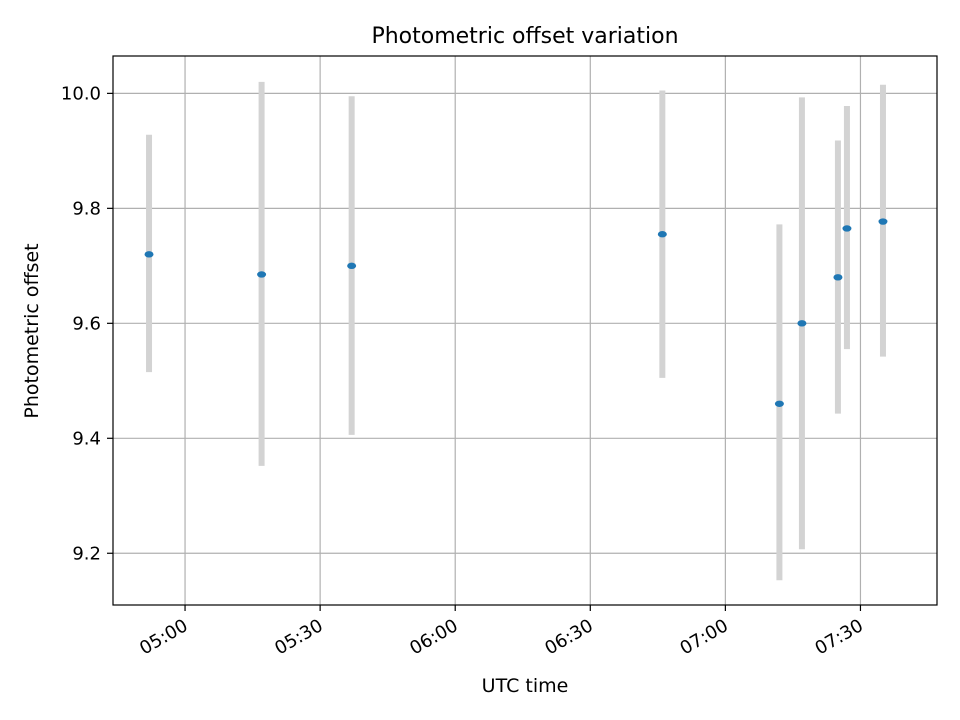 This screenshot has height=720, width=960. I want to click on y-tick-label: 10.0, so click(81, 93).